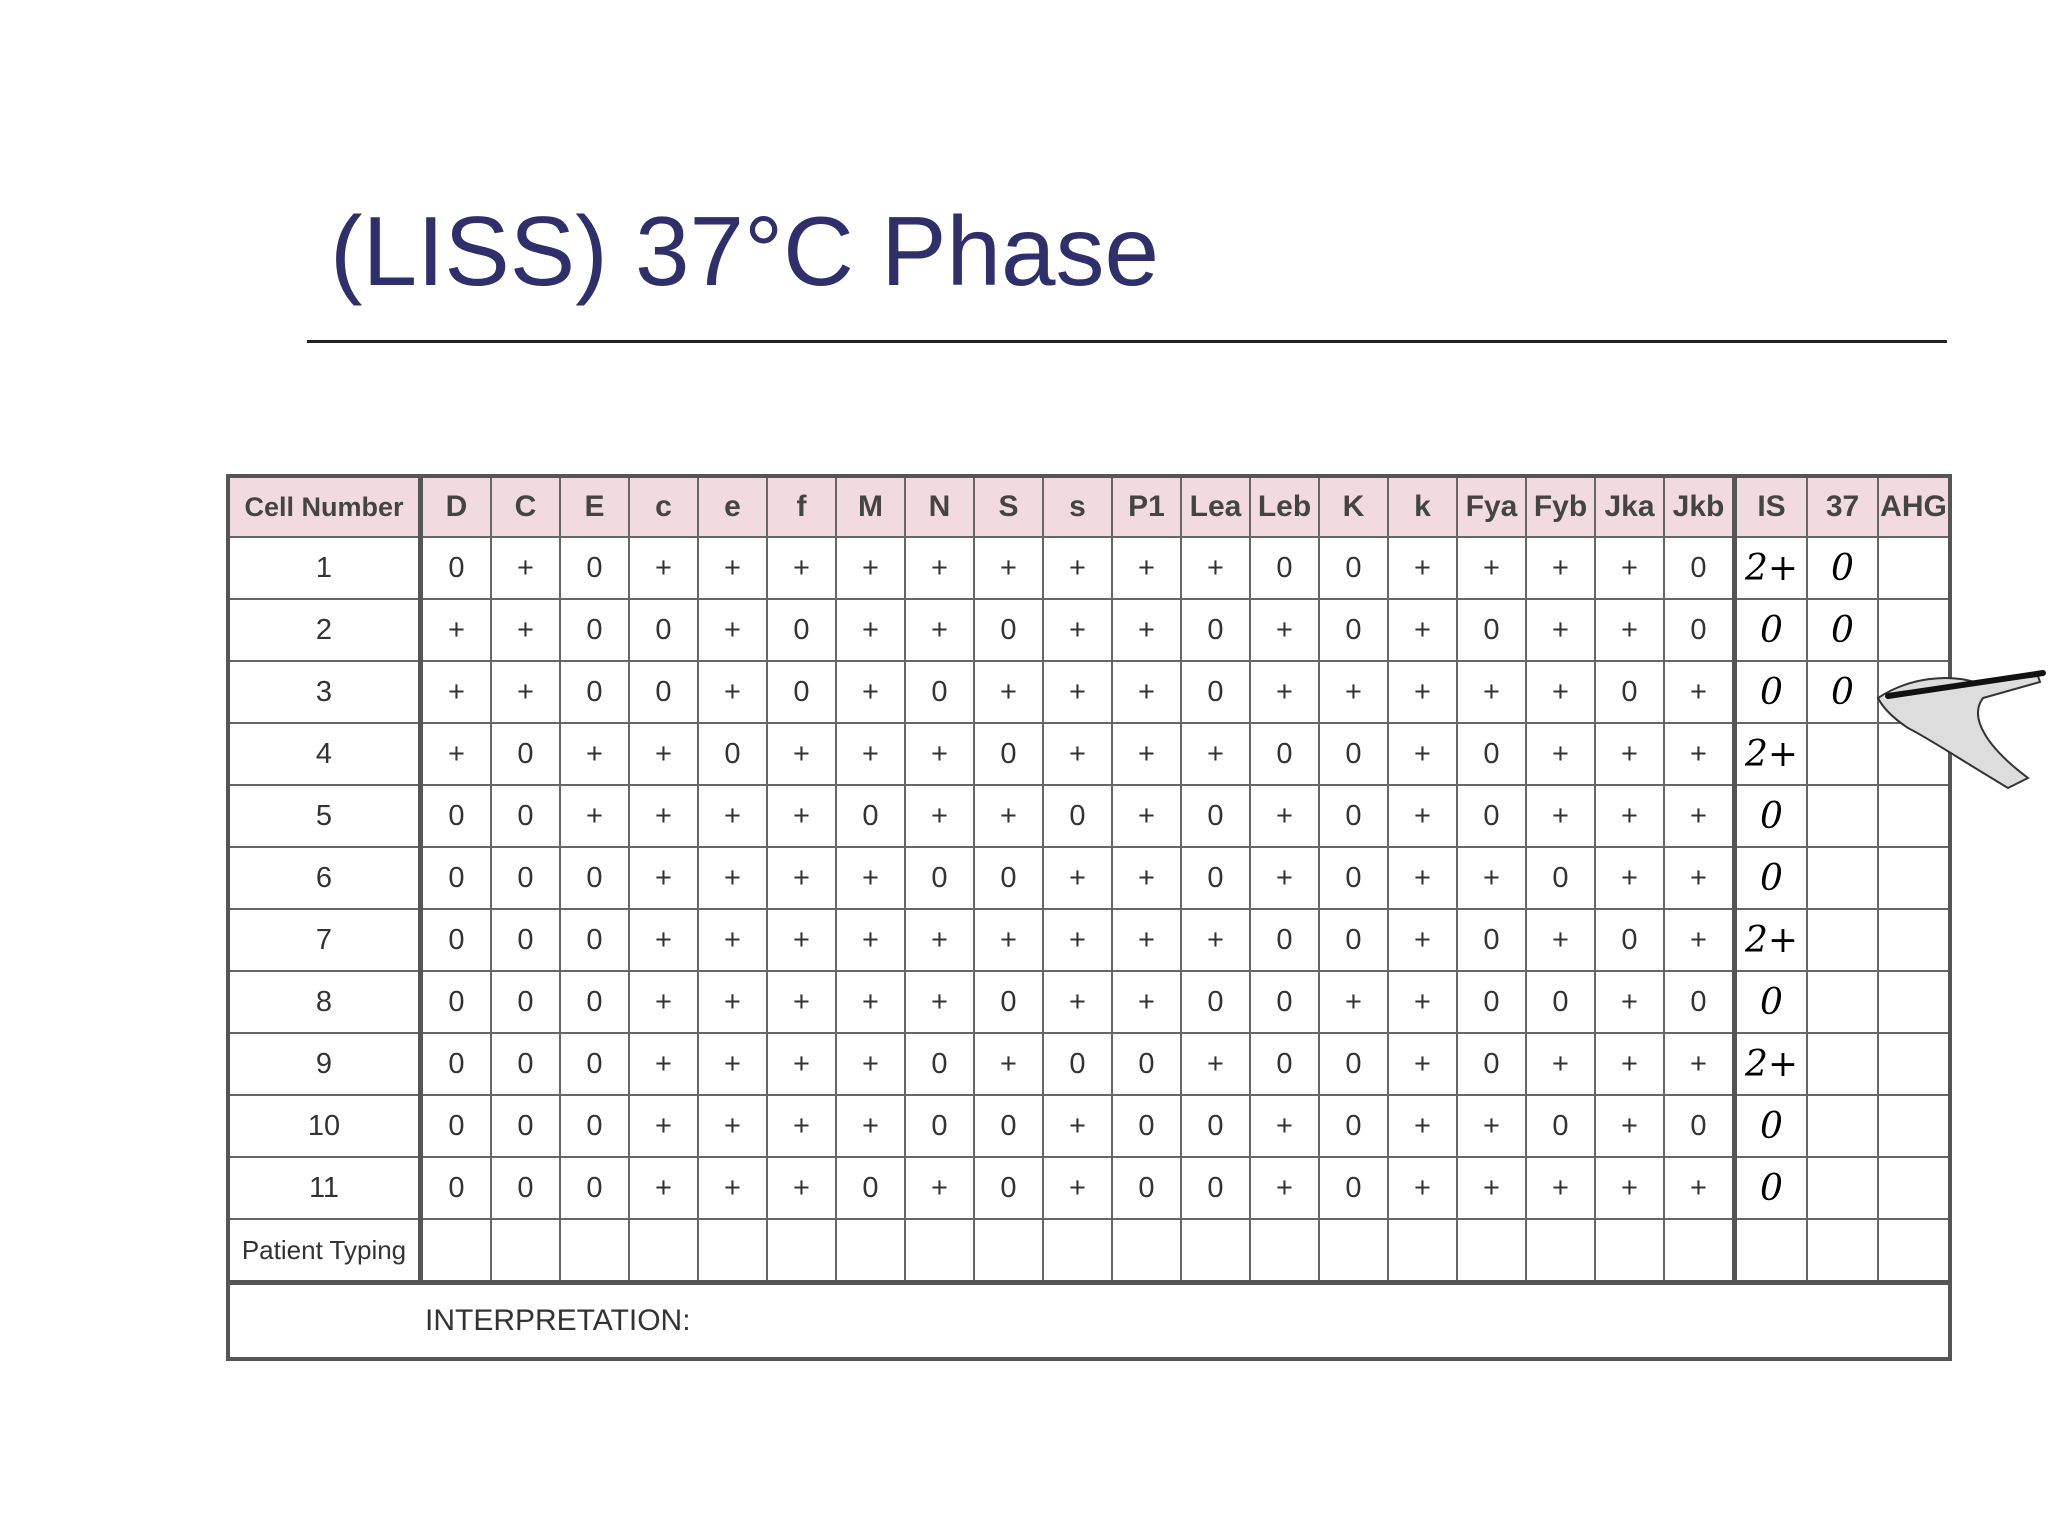 This screenshot has width=2048, height=1536. I want to click on antigen-header: M, so click(870, 506).